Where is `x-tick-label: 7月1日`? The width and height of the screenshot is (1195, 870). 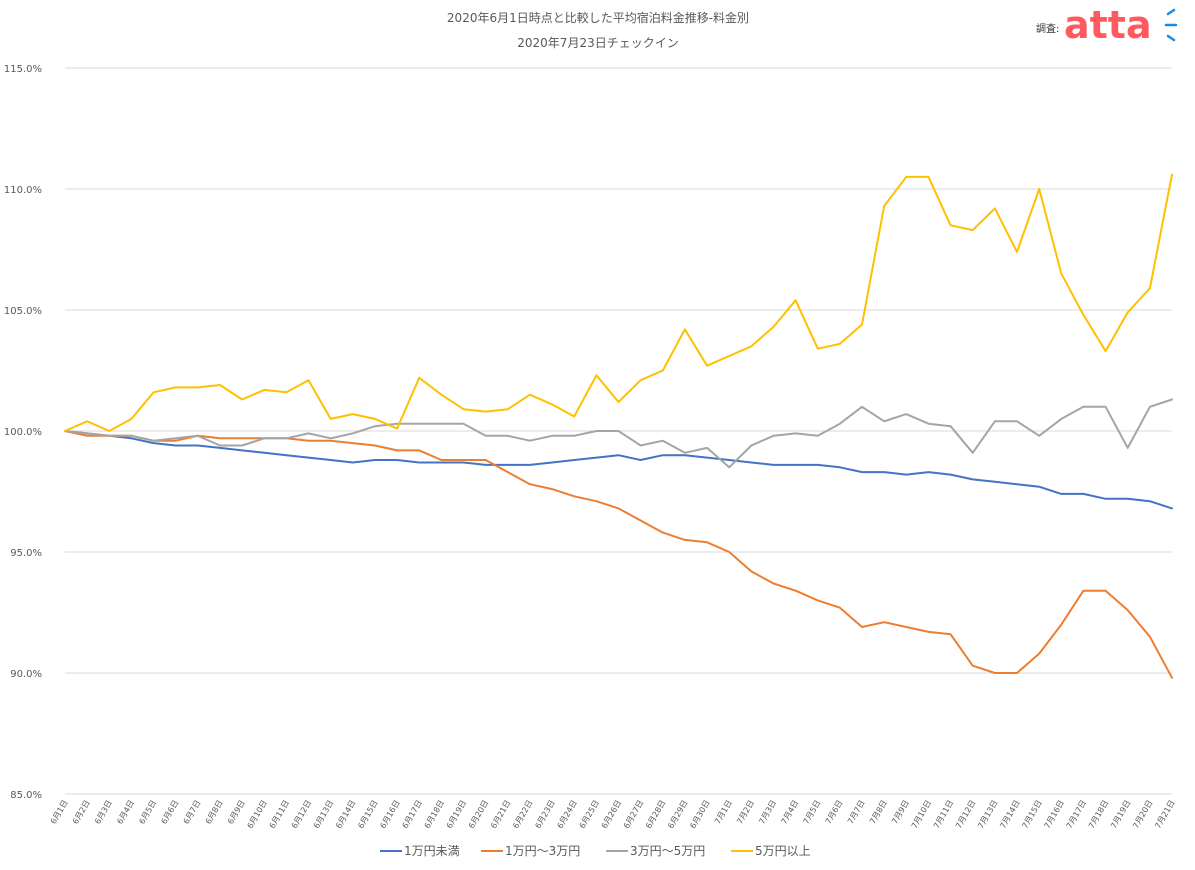
x-tick-label: 7月1日 is located at coordinates (723, 812).